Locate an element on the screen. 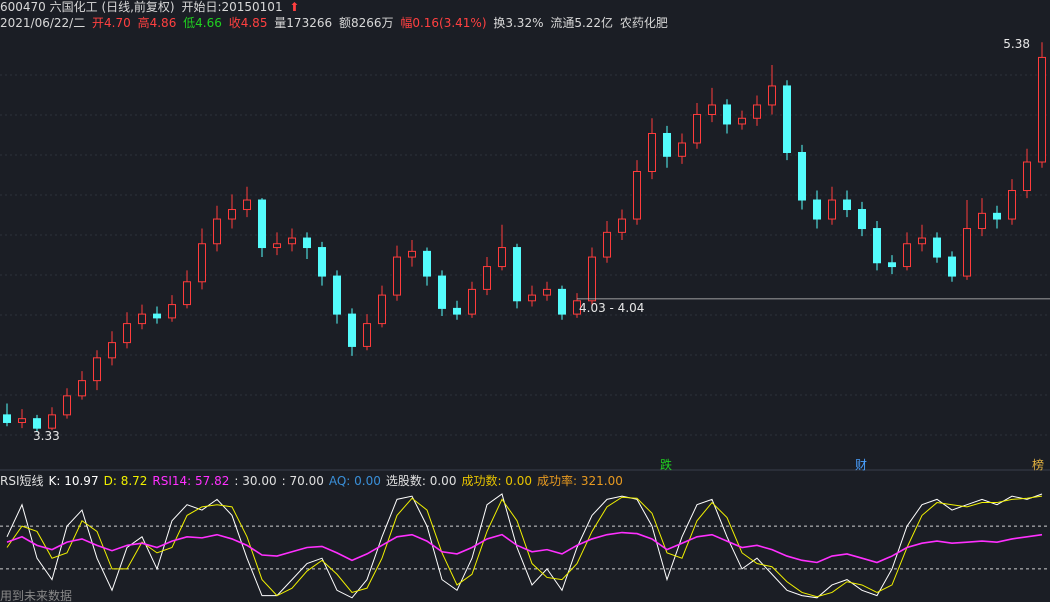 The height and width of the screenshot is (602, 1050). icon: ⬆ is located at coordinates (294, 7).